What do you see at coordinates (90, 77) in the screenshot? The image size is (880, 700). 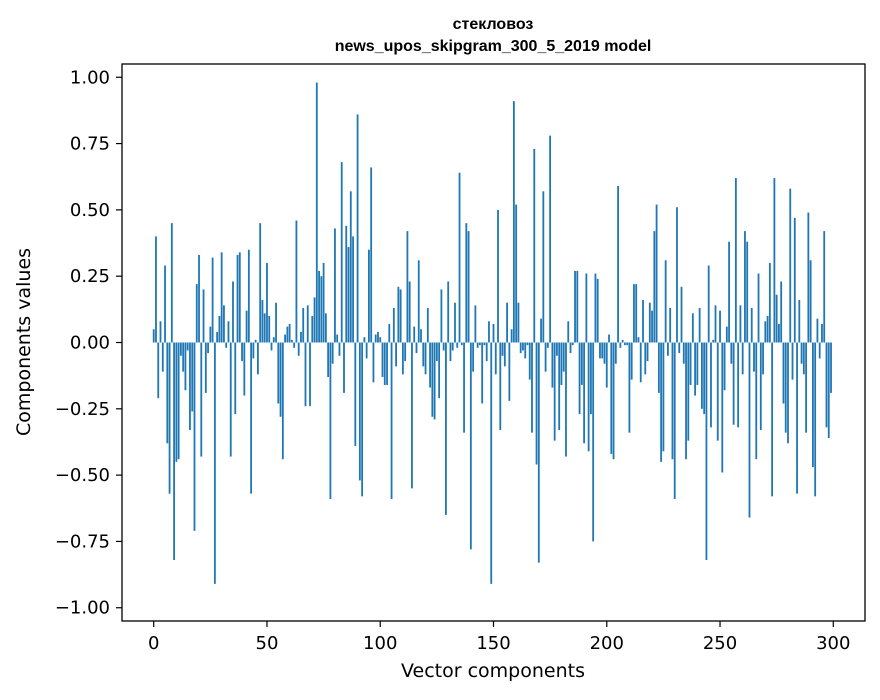 I see `y-tick-label: 1.00` at bounding box center [90, 77].